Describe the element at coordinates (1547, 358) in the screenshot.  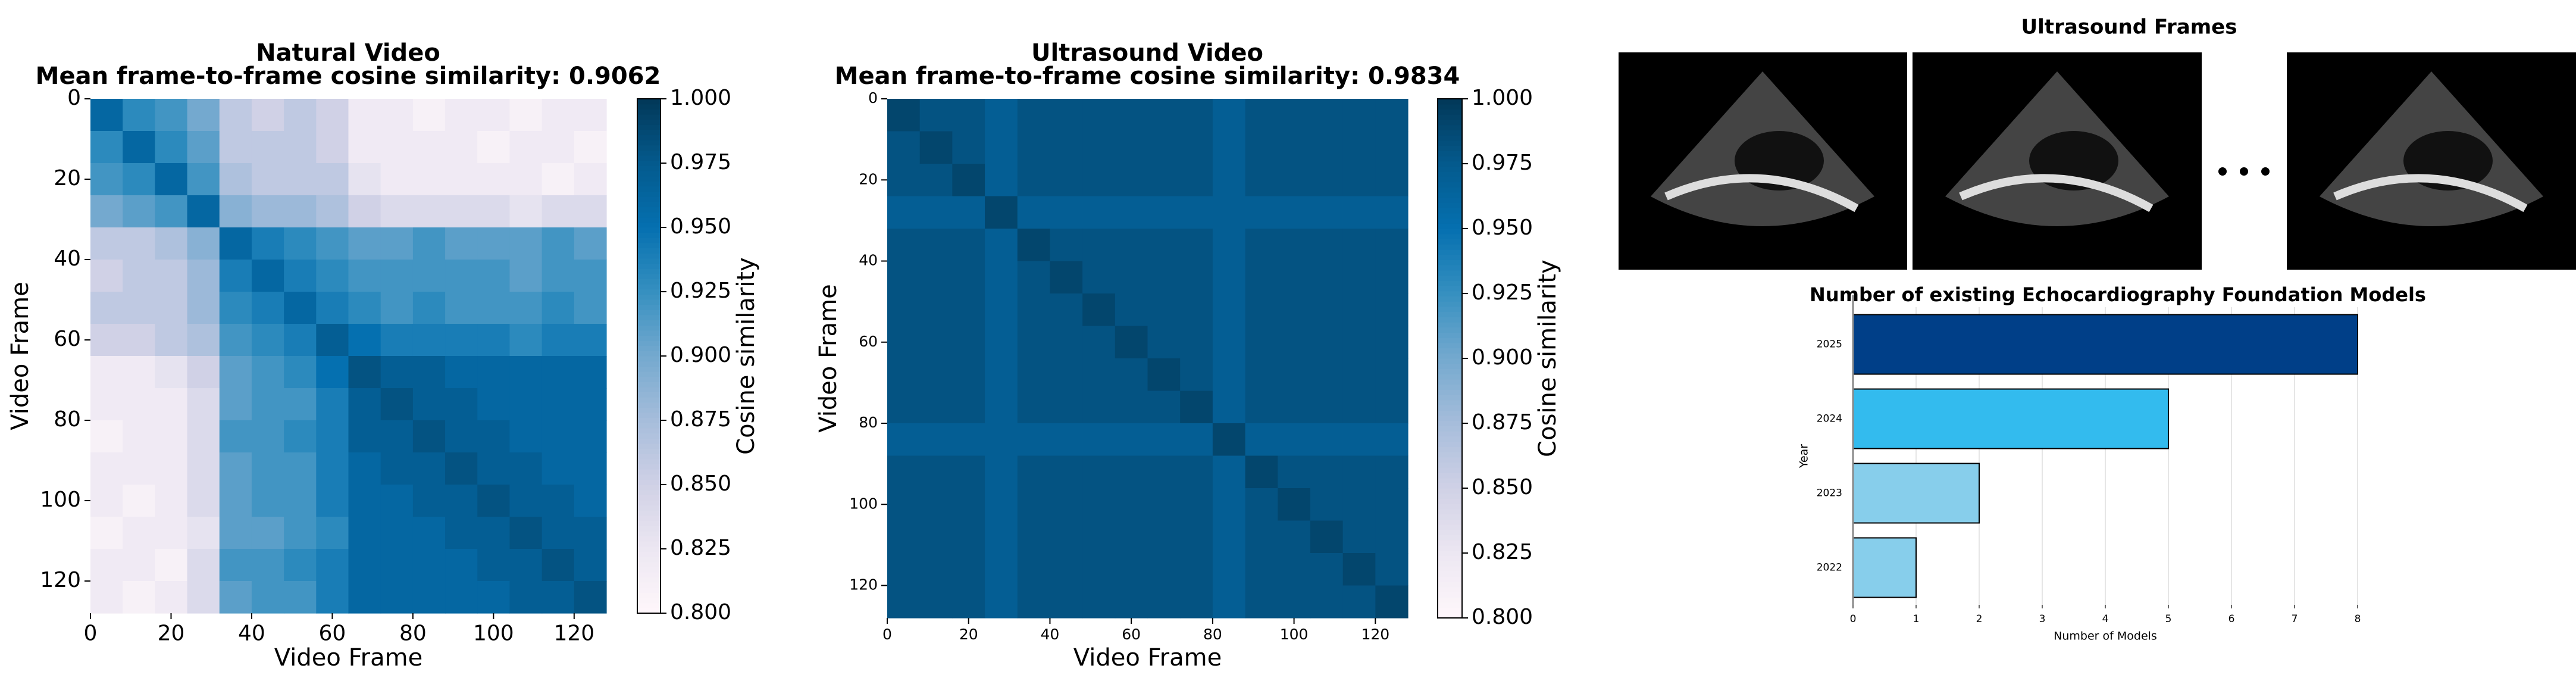
I see `colorbar-label: Cosine similarity` at that location.